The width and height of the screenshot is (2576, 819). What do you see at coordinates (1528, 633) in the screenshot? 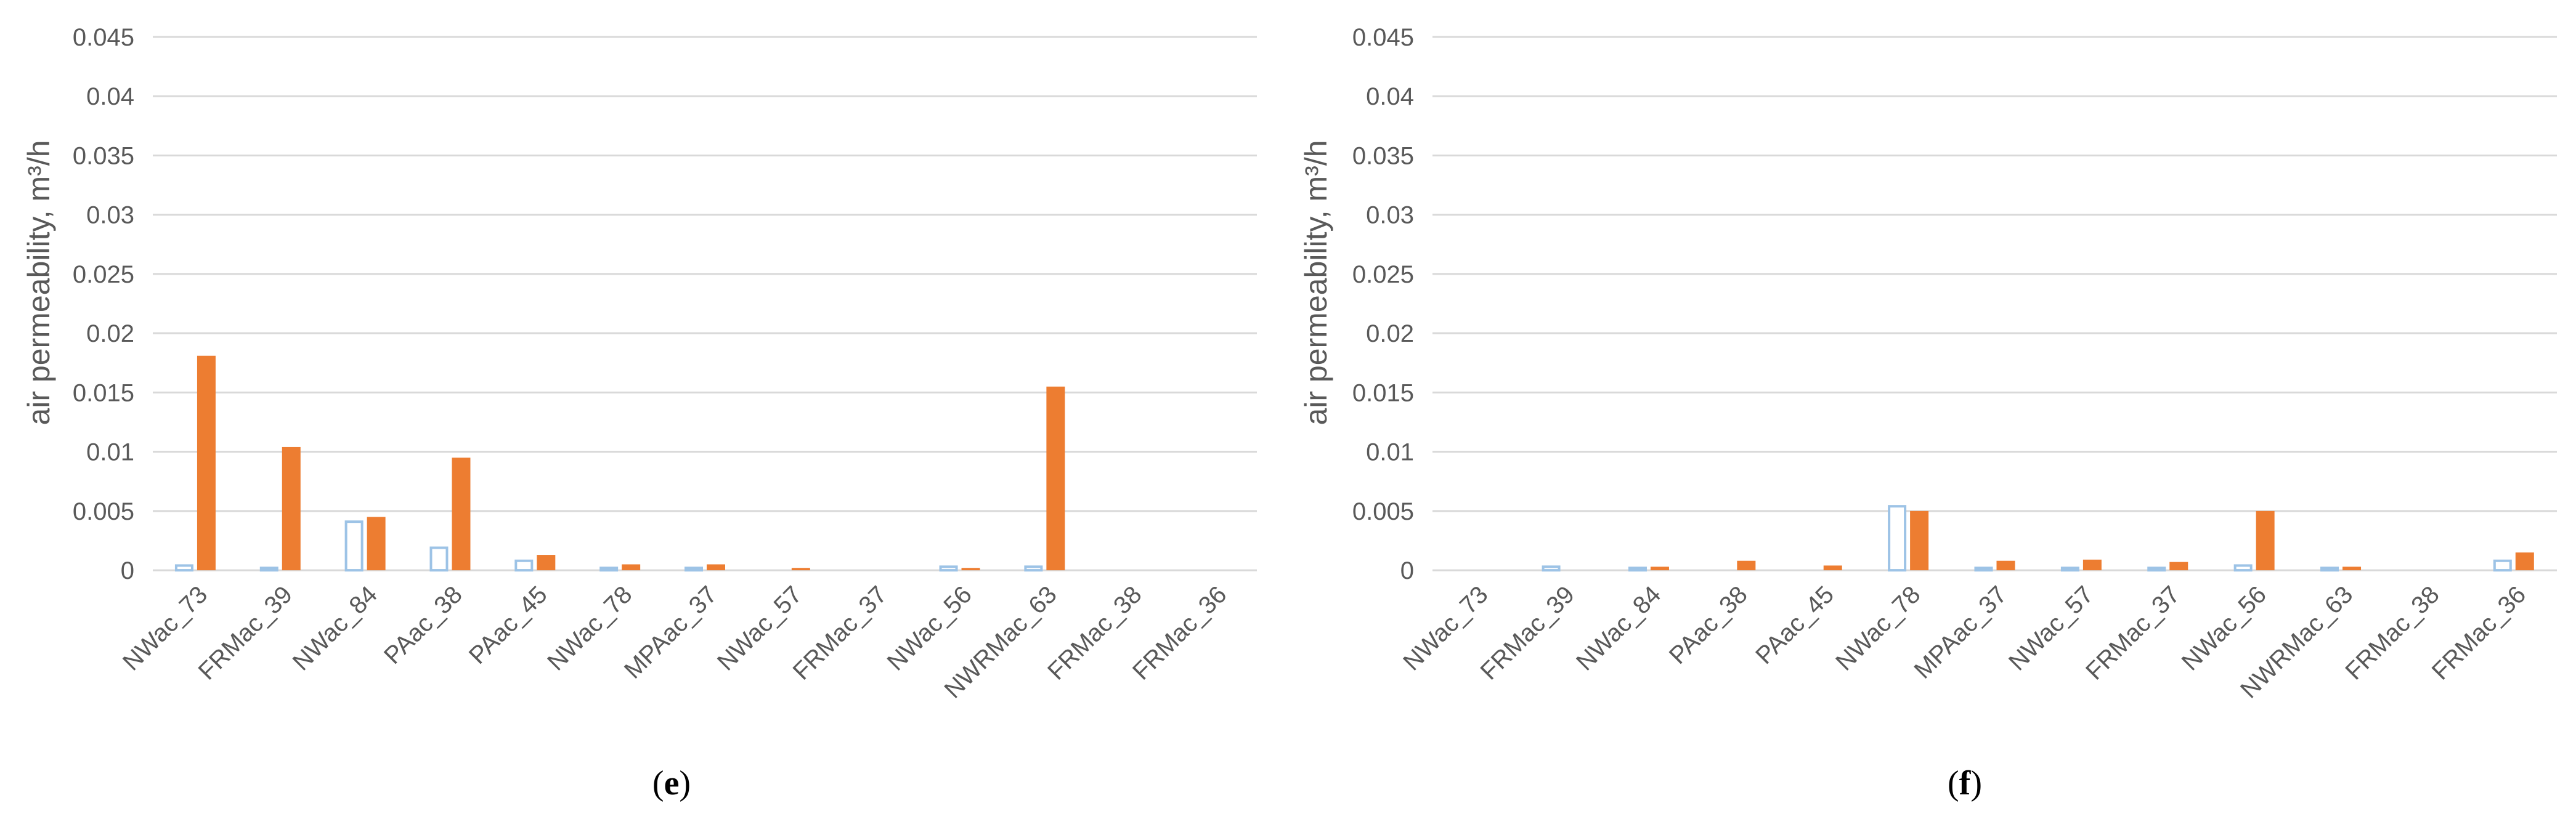
I see `x-tick-label: FRMac_39` at bounding box center [1528, 633].